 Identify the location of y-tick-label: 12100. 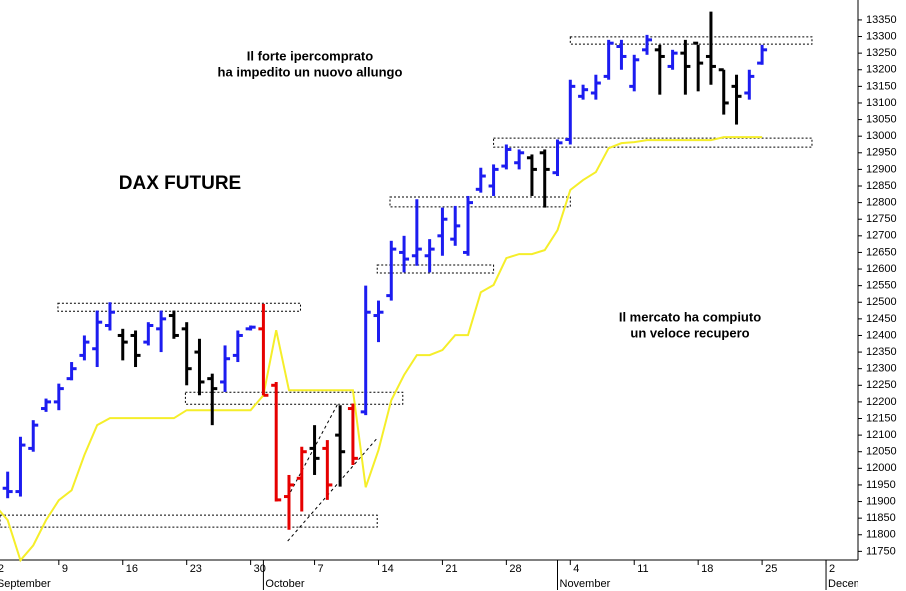
(881, 435).